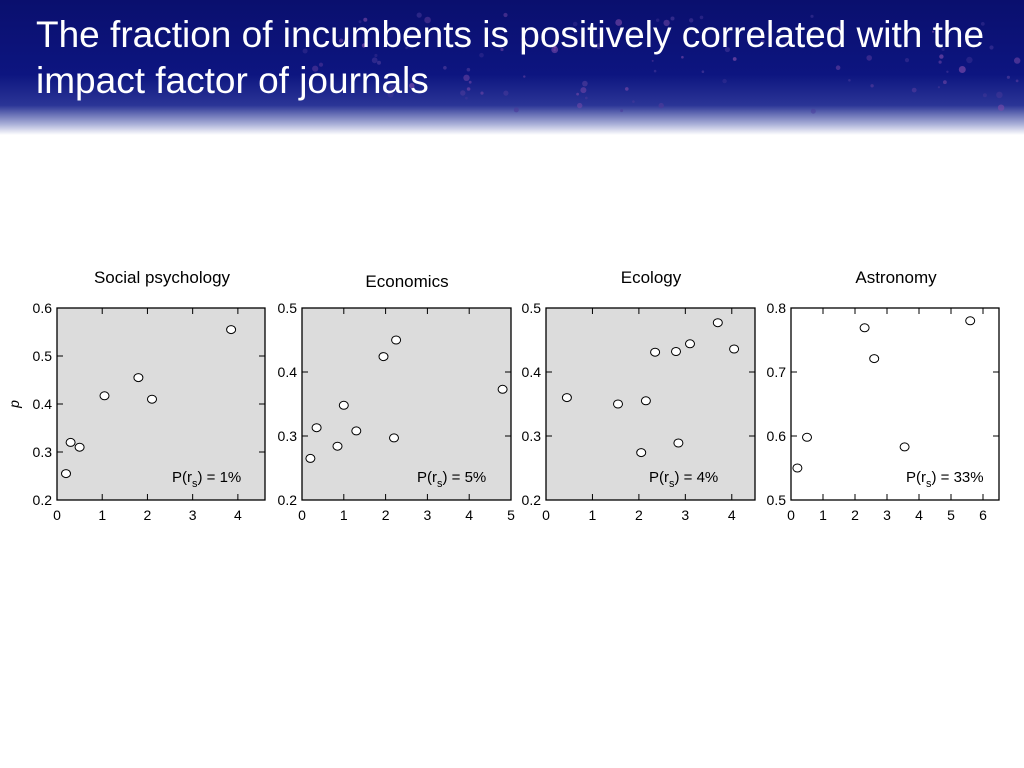 This screenshot has height=768, width=1024. I want to click on x-tick-label: 6, so click(983, 515).